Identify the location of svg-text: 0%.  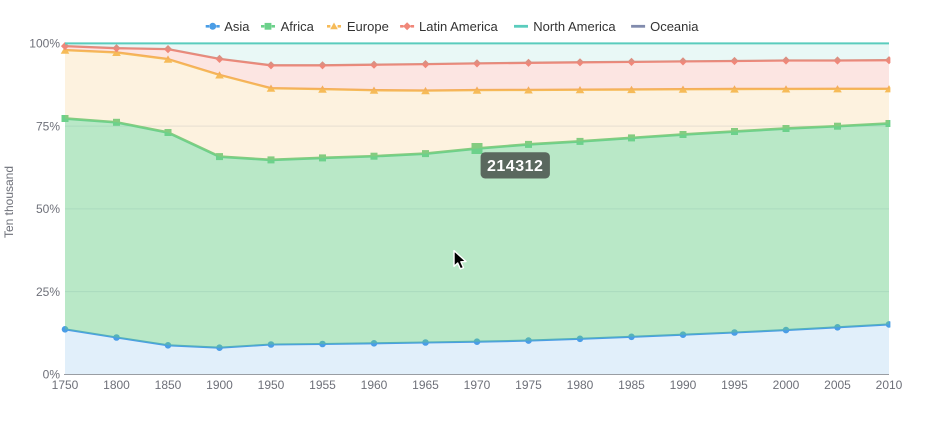
(52, 375).